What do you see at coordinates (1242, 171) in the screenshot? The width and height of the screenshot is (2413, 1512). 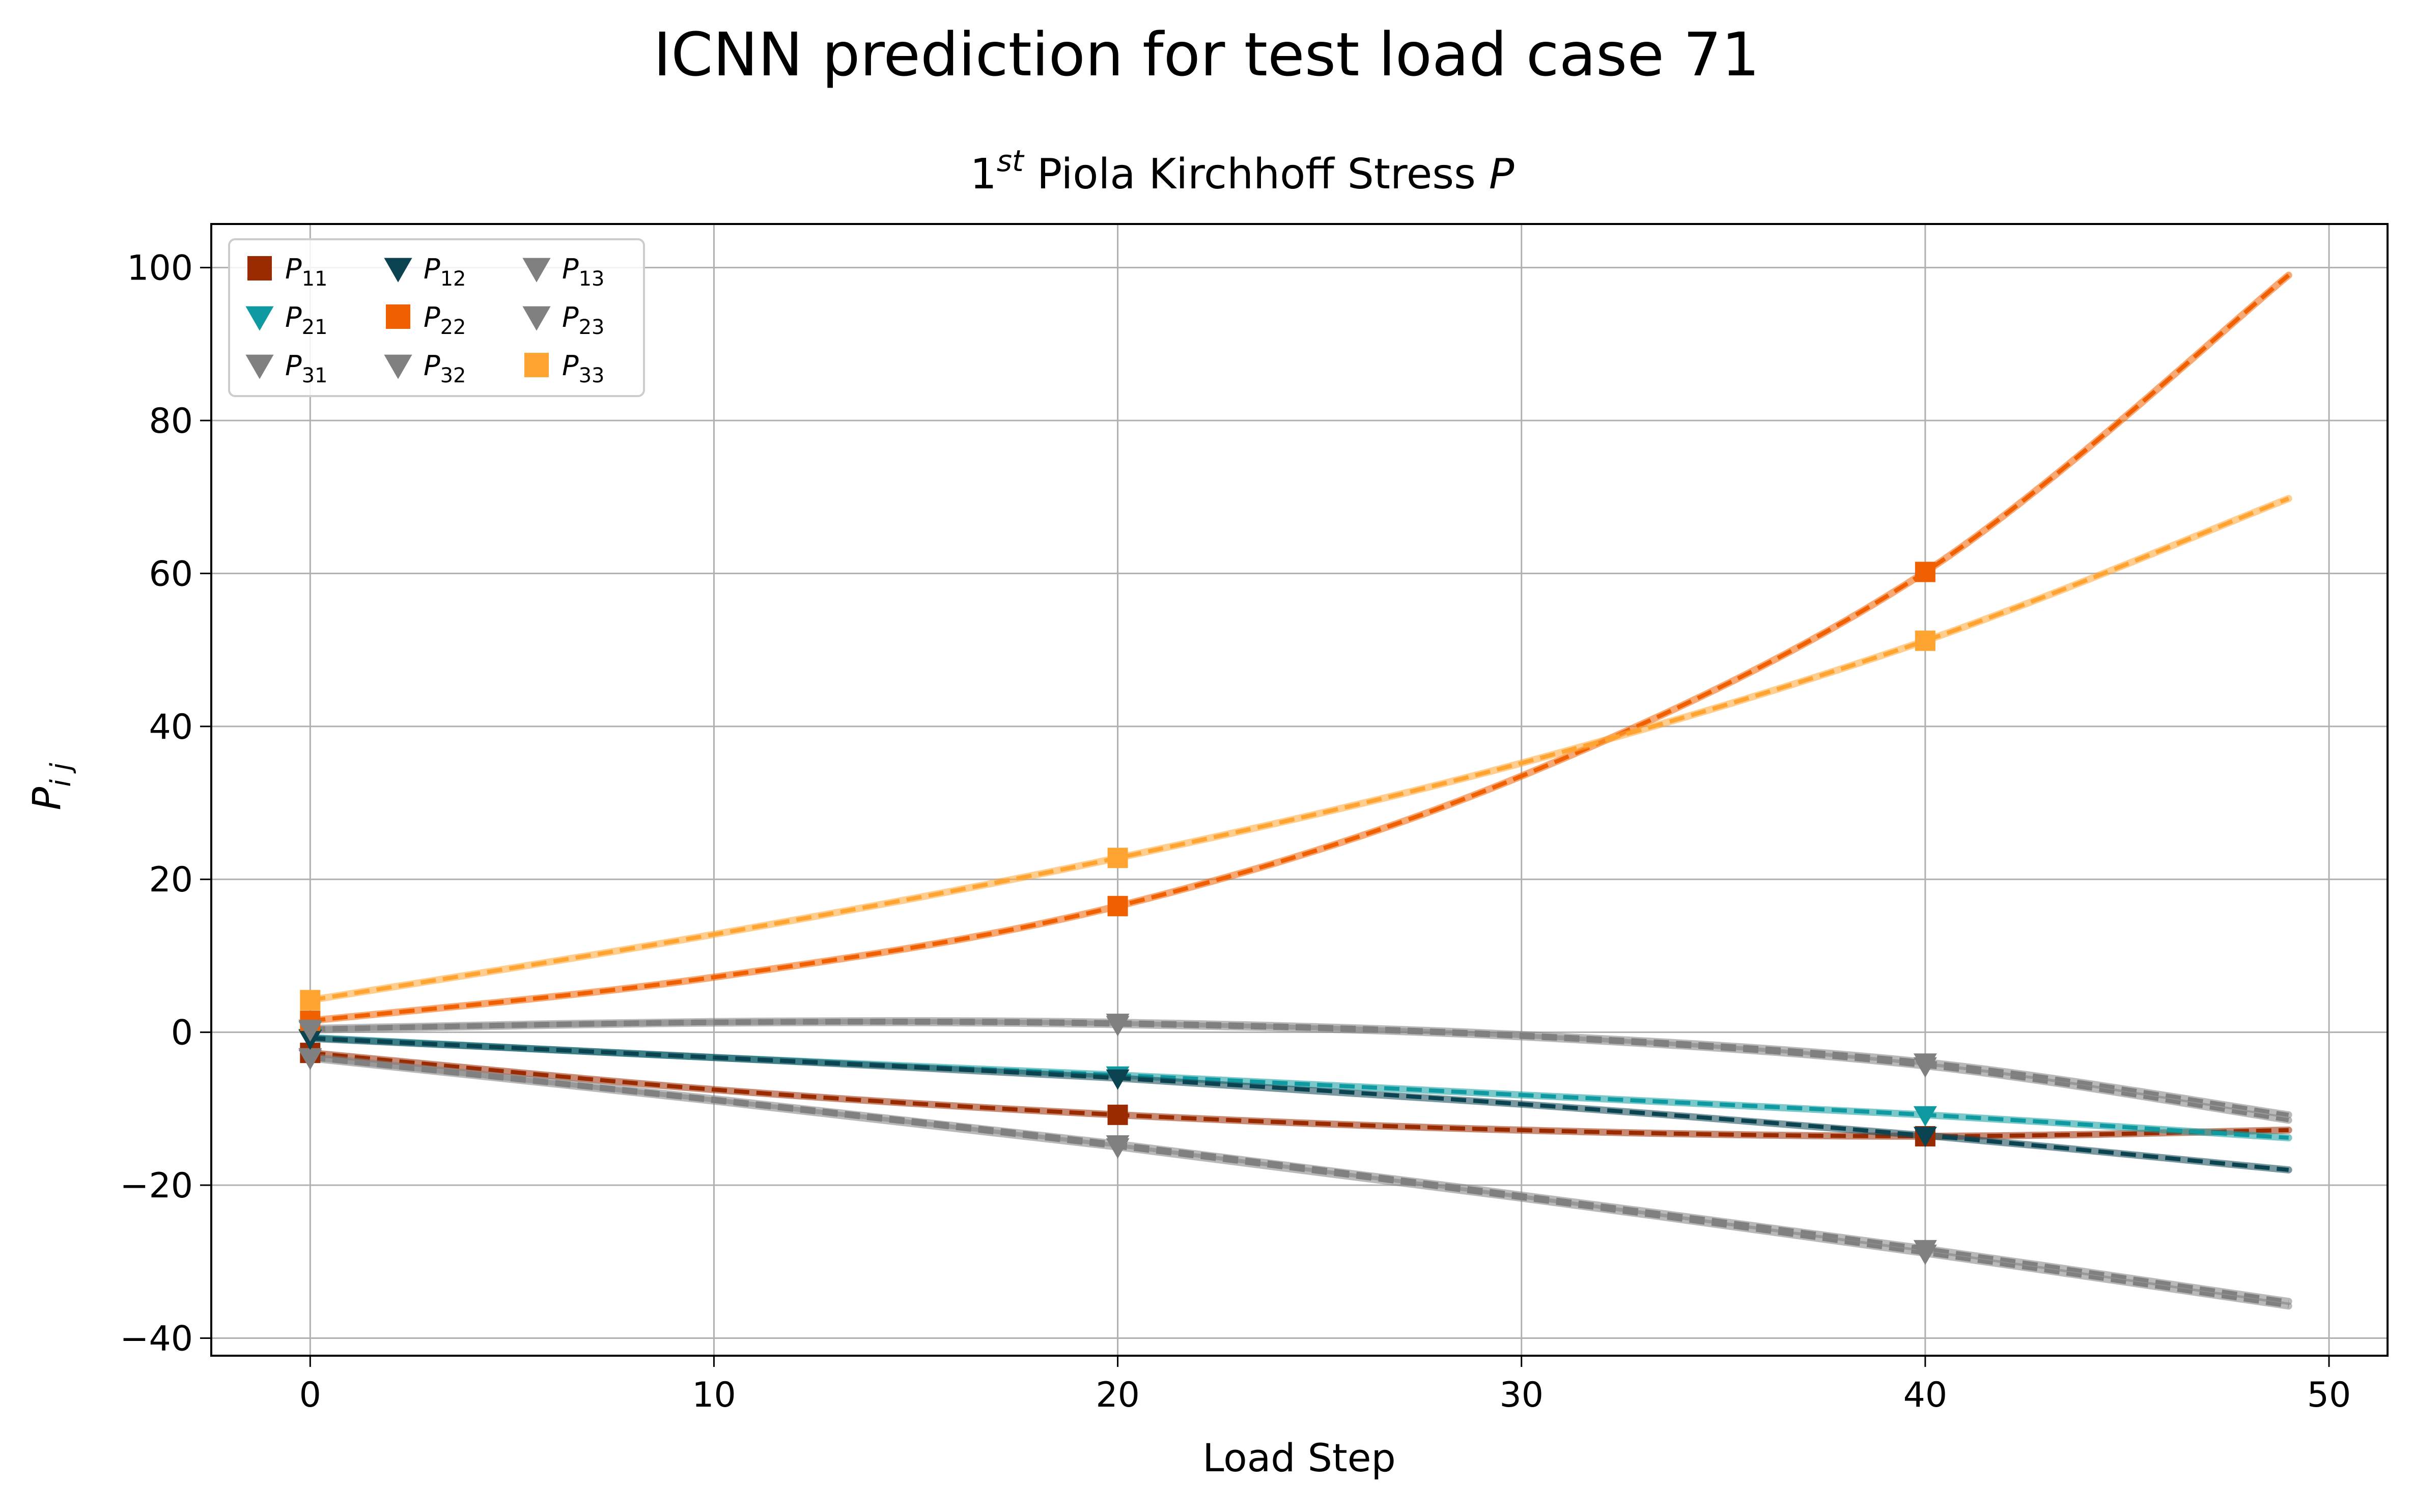 I see `chart-title: 1st Piola Kirchhoff Stress P` at bounding box center [1242, 171].